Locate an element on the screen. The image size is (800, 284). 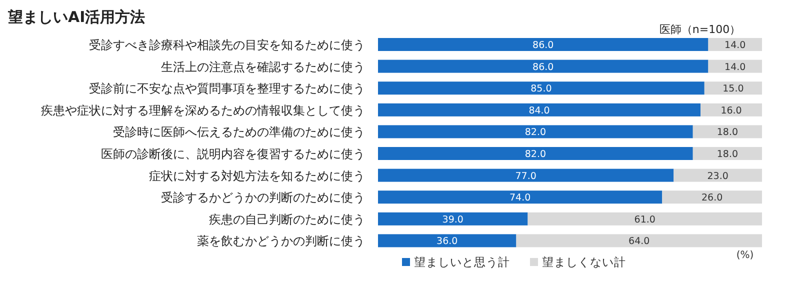
data-label: 26.0 is located at coordinates (712, 198).